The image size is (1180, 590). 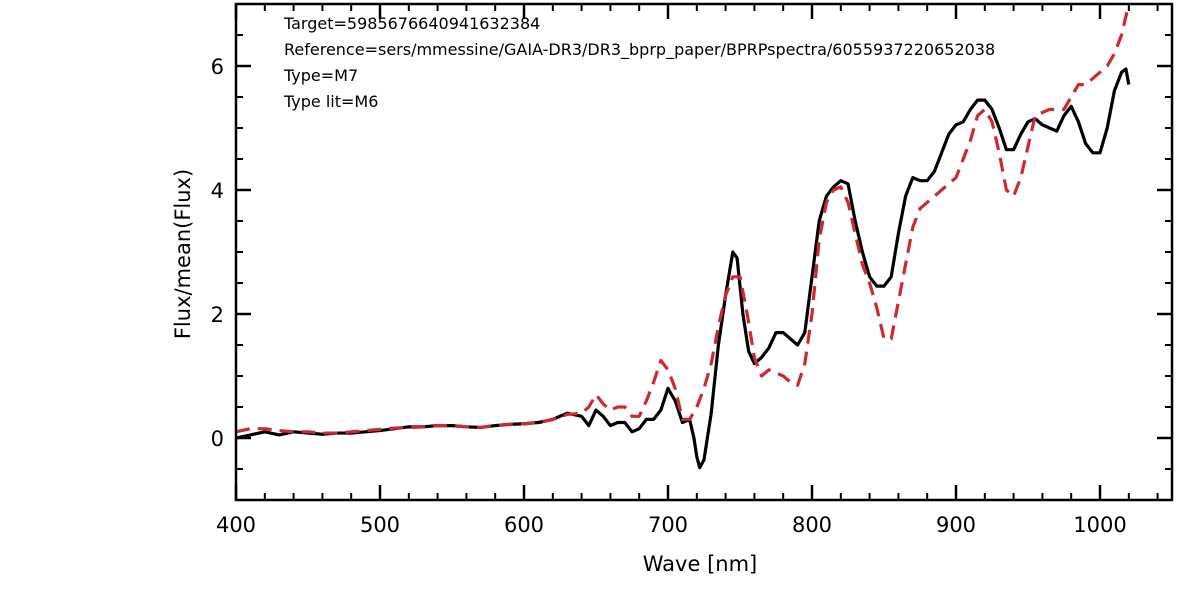 I want to click on y-tick-label: 2, so click(x=217, y=315).